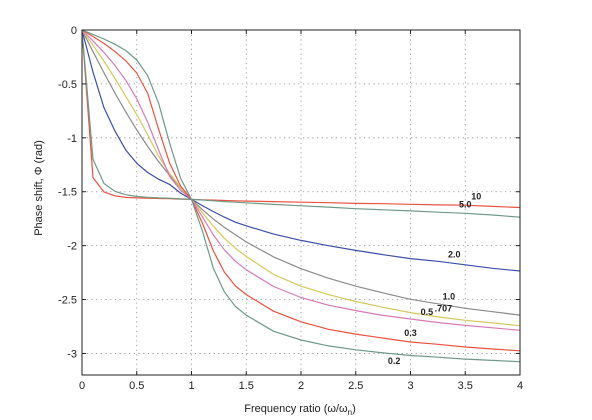 The image size is (592, 420). Describe the element at coordinates (520, 386) in the screenshot. I see `x-tick-label: 4` at that location.